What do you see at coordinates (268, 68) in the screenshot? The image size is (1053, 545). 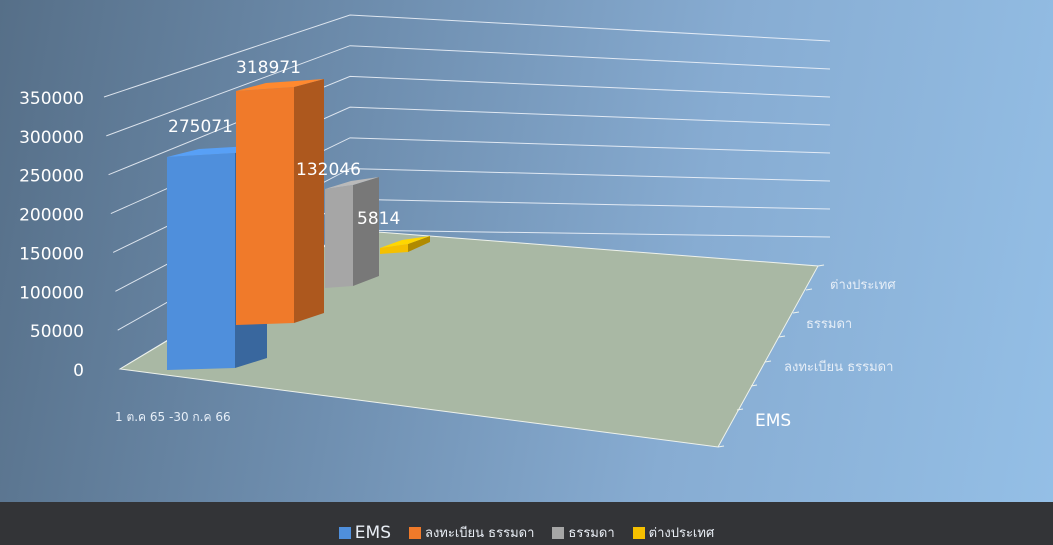 I see `data-label: 318971` at bounding box center [268, 68].